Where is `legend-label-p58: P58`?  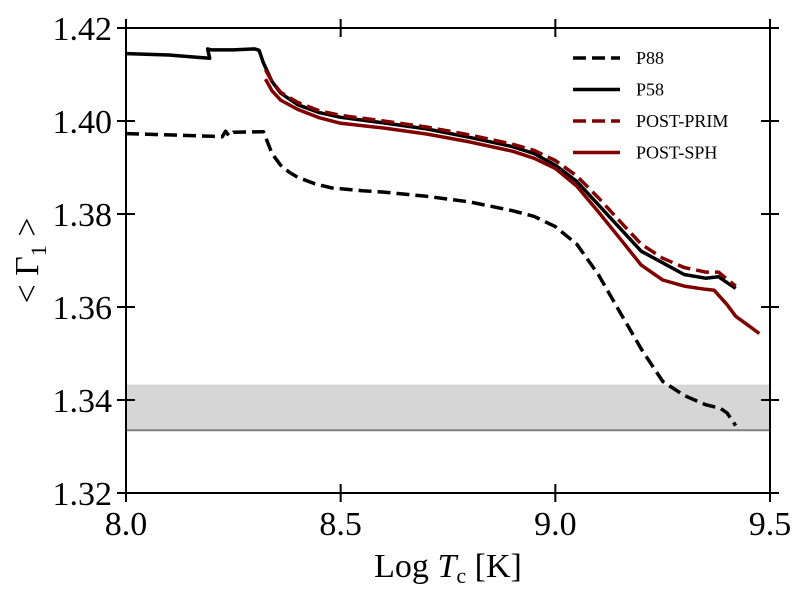 legend-label-p58: P58 is located at coordinates (650, 90).